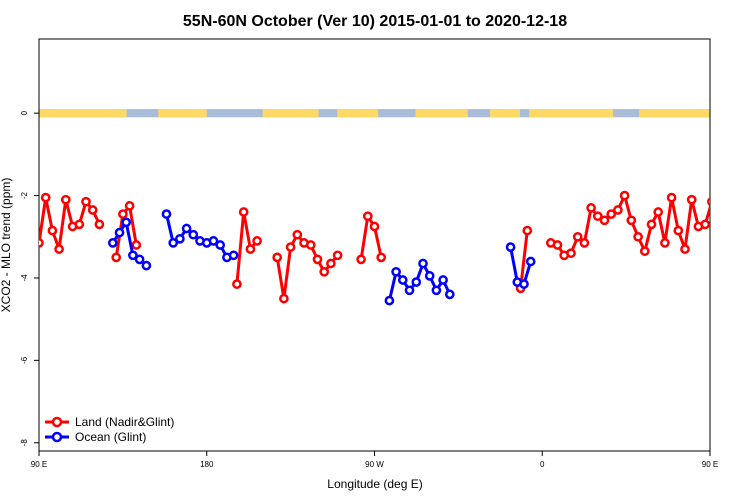 Image resolution: width=750 pixels, height=500 pixels. What do you see at coordinates (24, 360) in the screenshot?
I see `y-tick-label-3: -6` at bounding box center [24, 360].